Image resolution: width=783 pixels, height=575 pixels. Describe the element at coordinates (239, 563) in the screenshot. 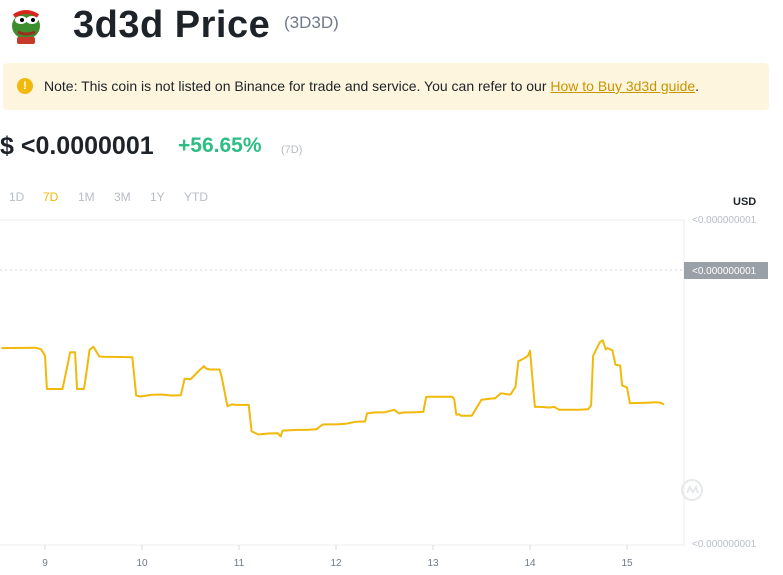

I see `x-tick-label: 11` at that location.